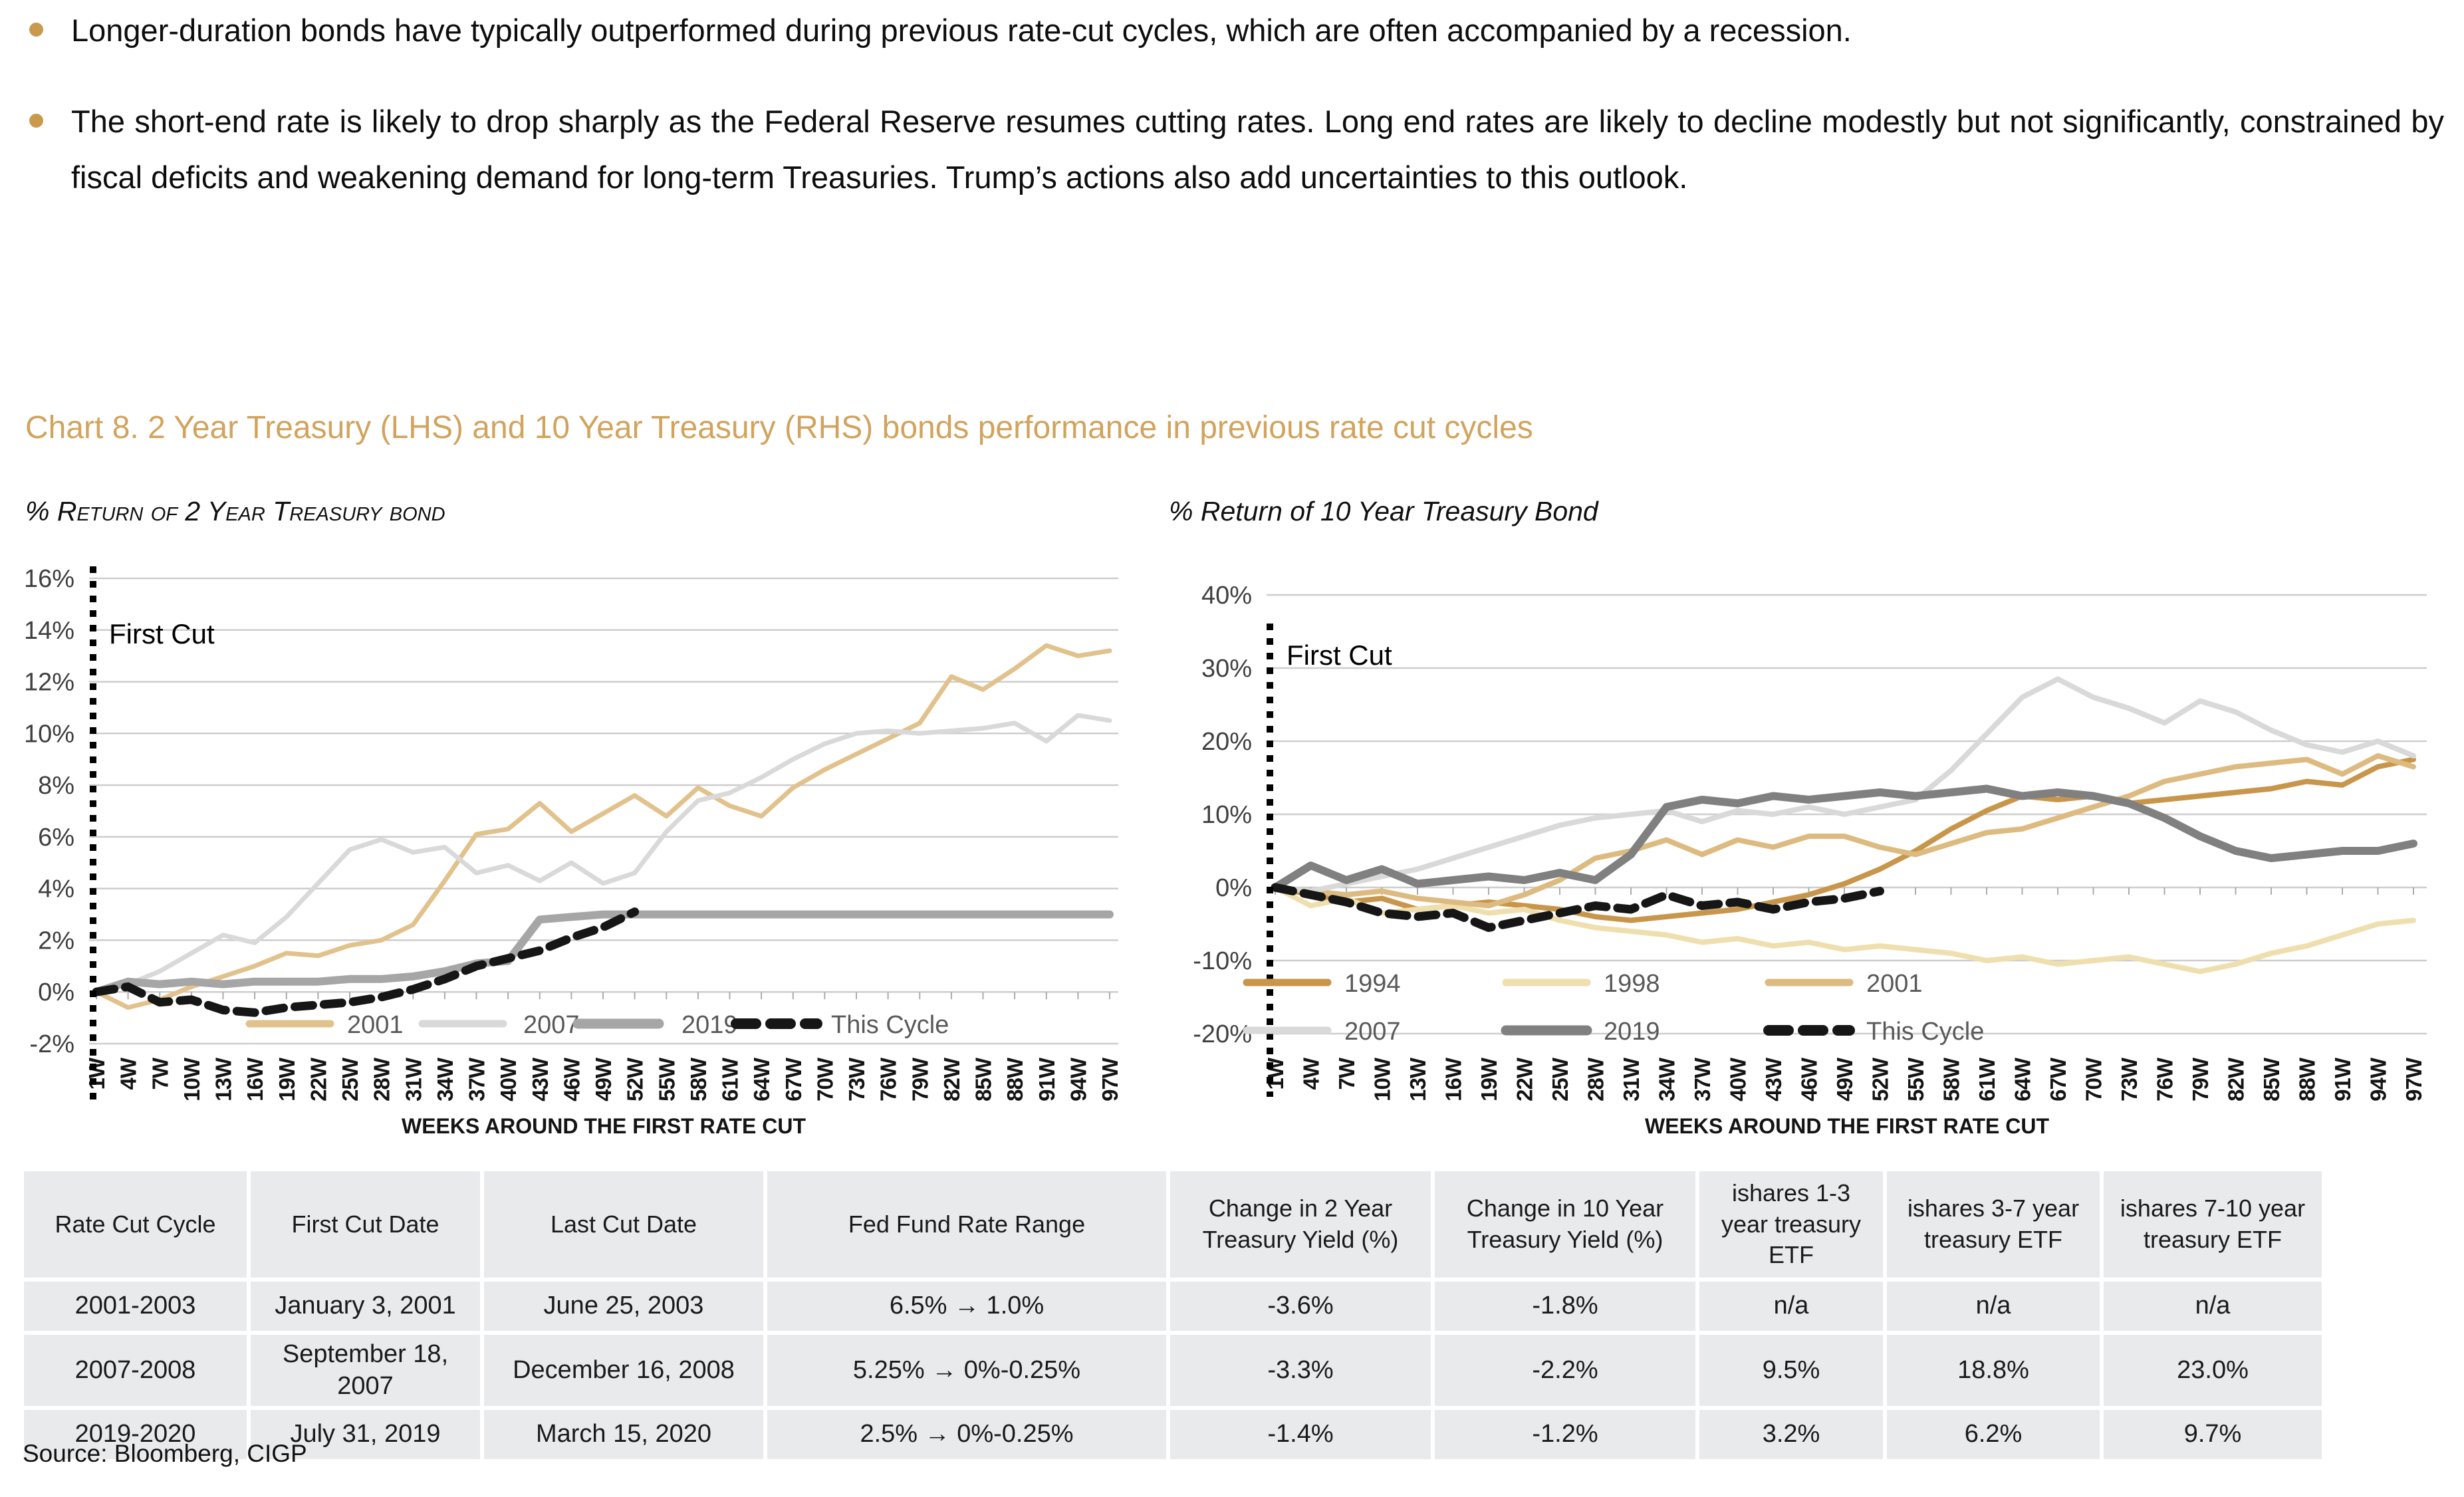 The image size is (2464, 1497). I want to click on table-cell: 23.0%, so click(2213, 1370).